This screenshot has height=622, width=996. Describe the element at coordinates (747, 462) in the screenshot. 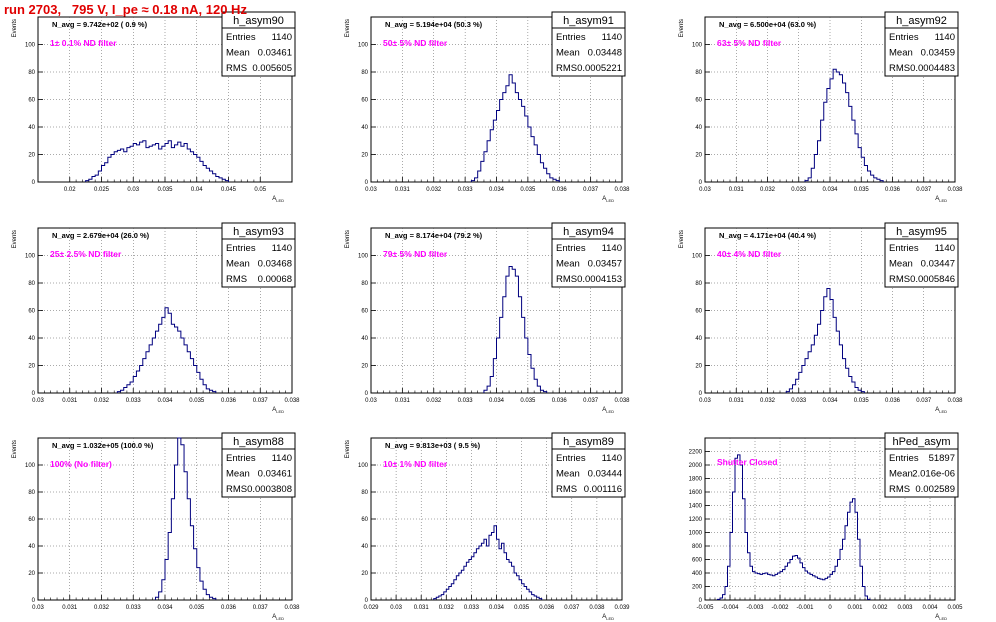

I see `filter-note: Shutter Closed` at that location.